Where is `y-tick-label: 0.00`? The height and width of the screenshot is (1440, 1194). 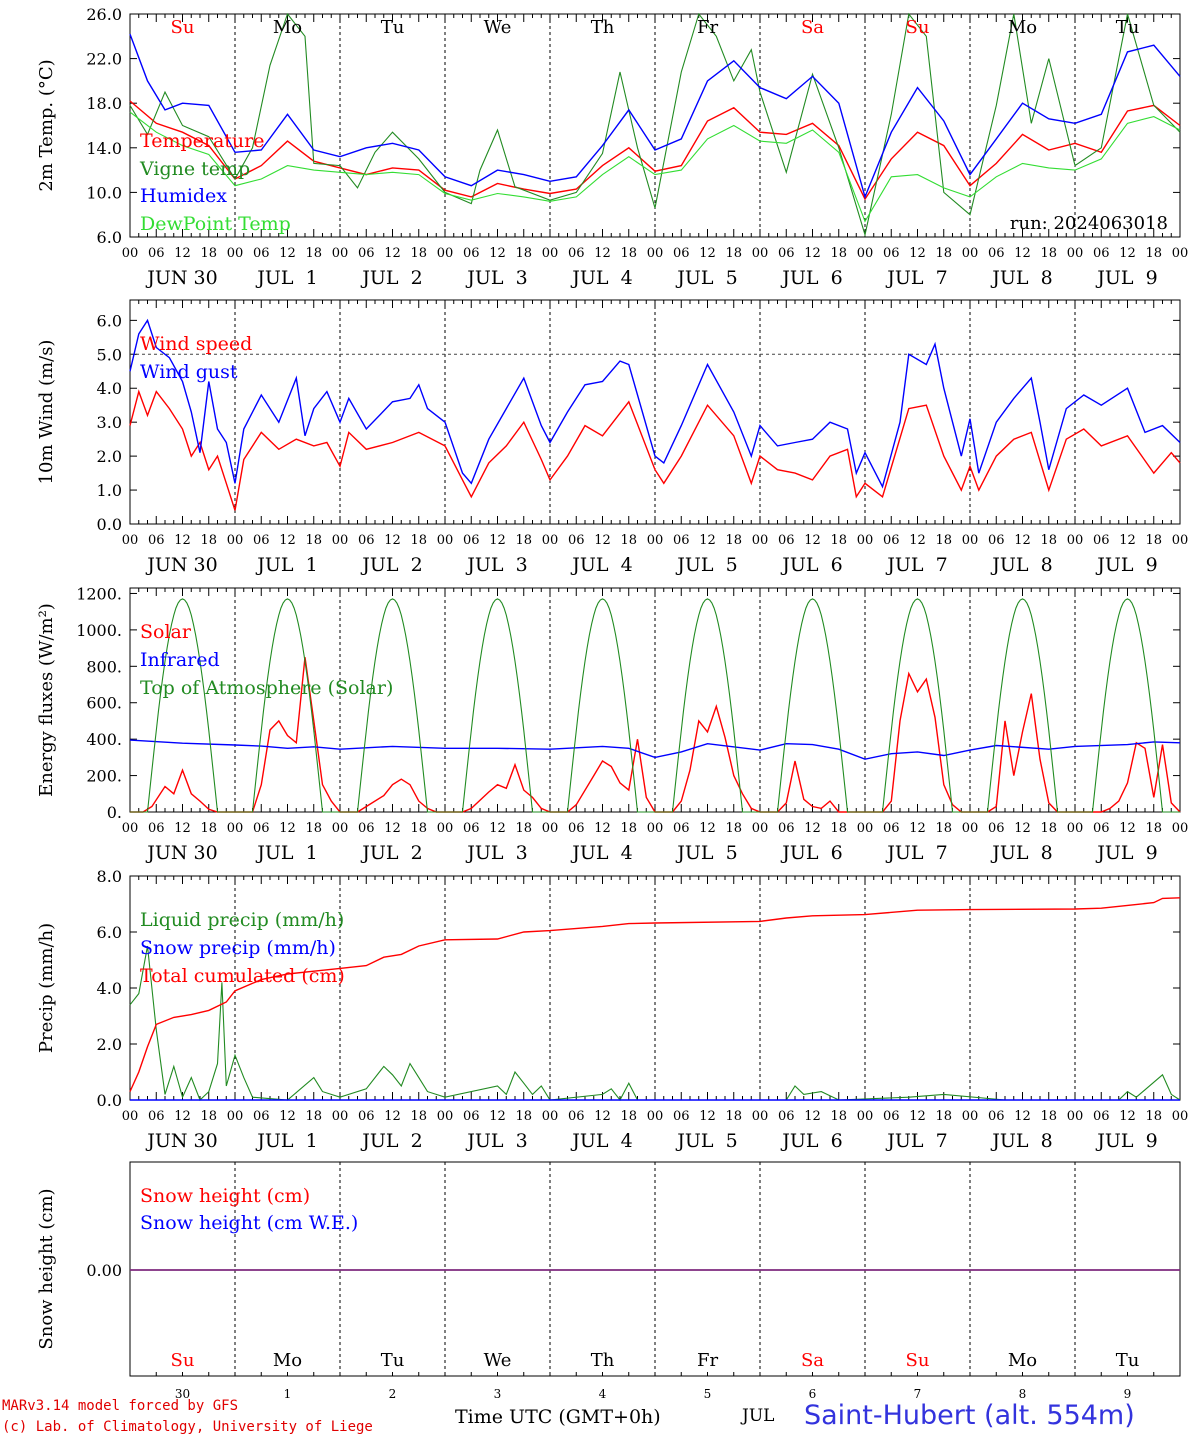
y-tick-label: 0.00 is located at coordinates (104, 1270).